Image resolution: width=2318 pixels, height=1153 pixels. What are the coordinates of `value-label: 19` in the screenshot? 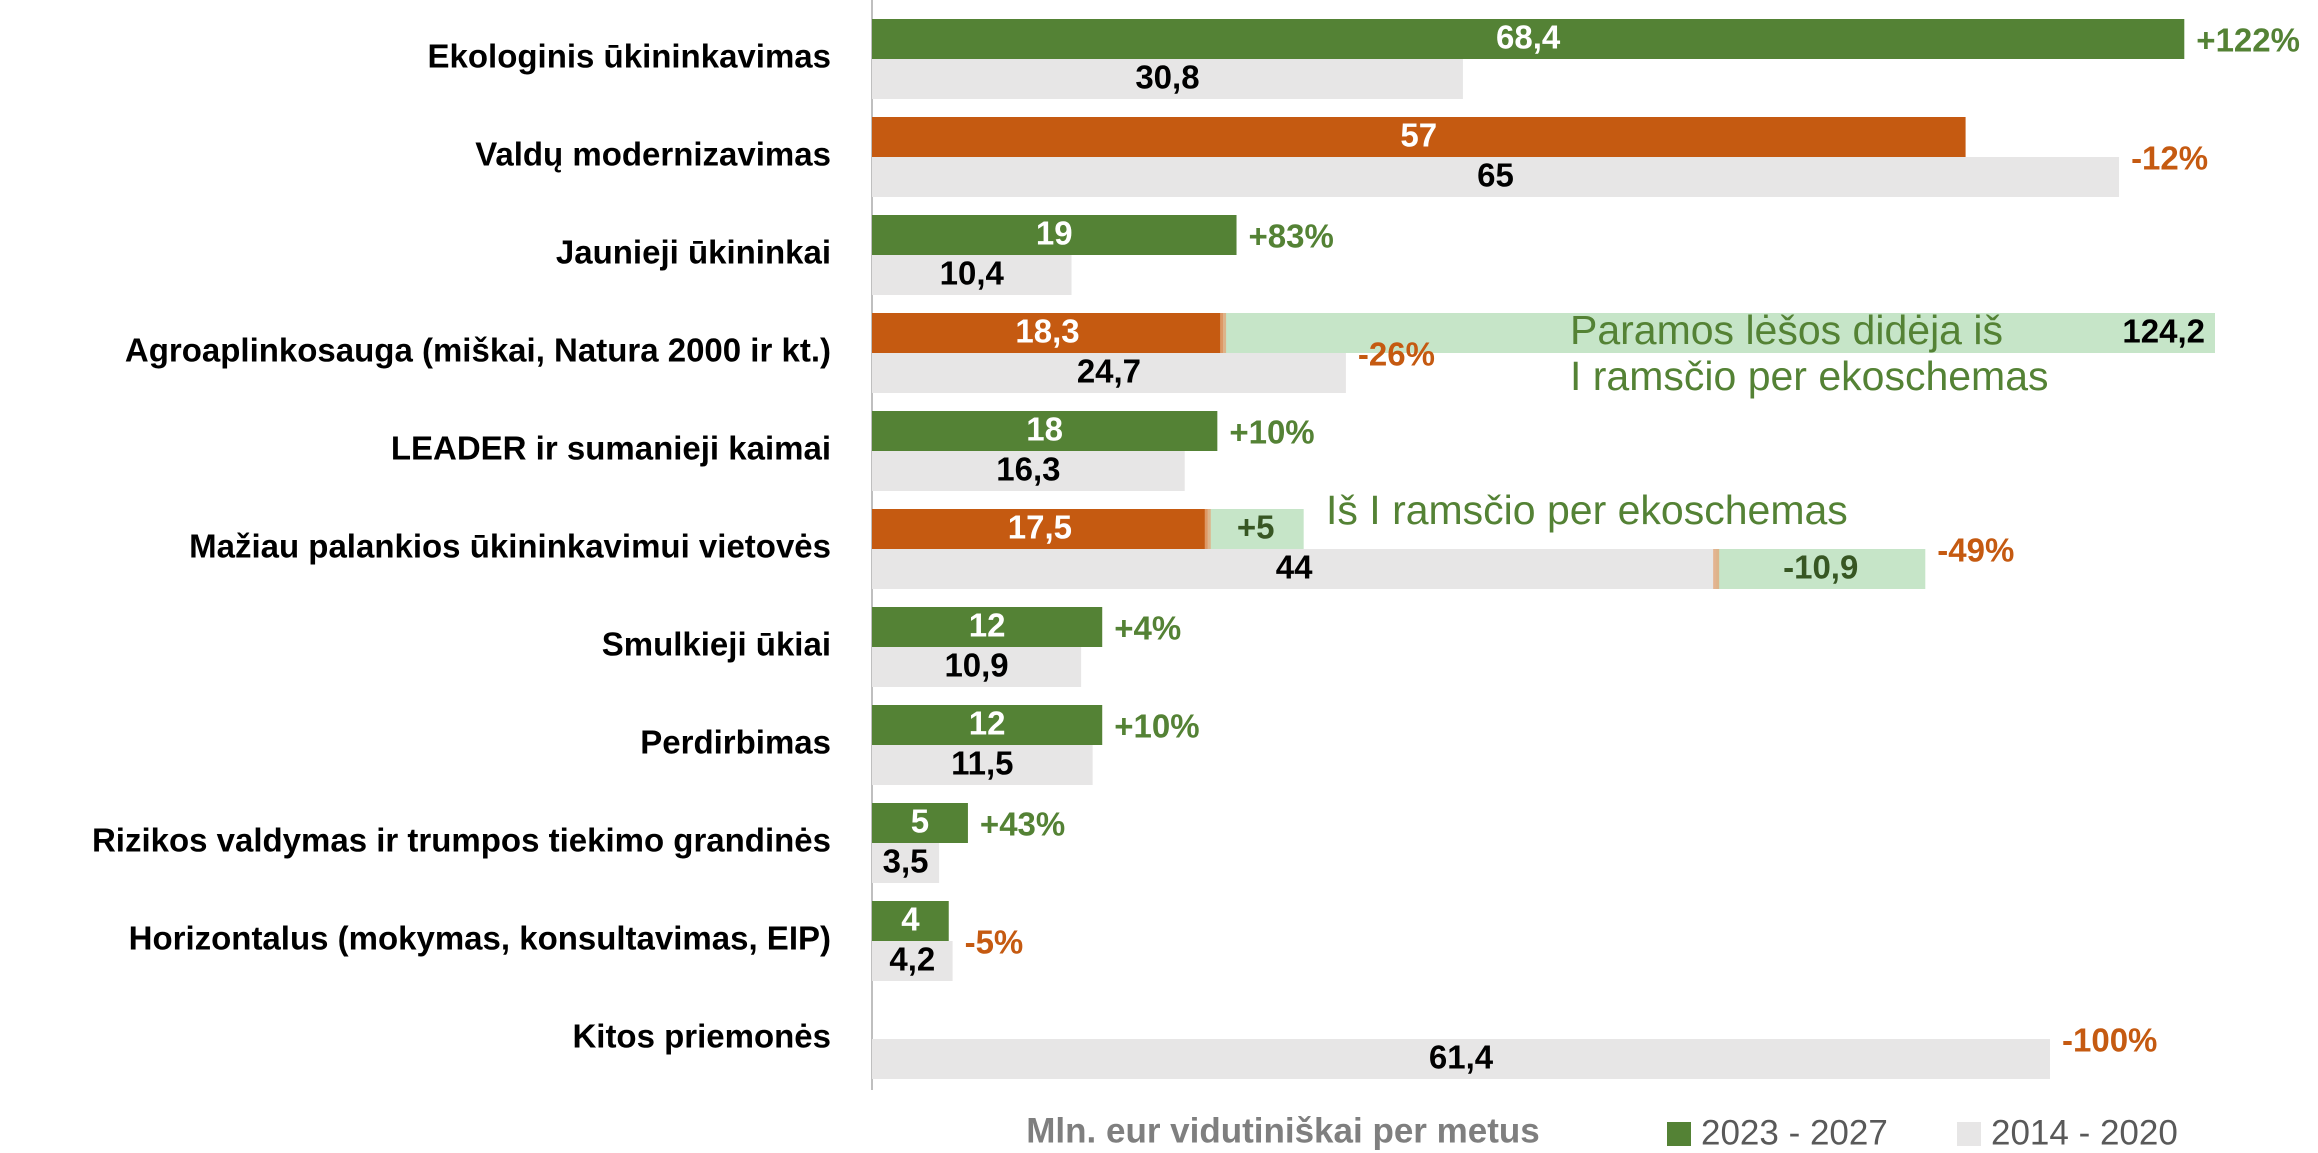 It's located at (1054, 233).